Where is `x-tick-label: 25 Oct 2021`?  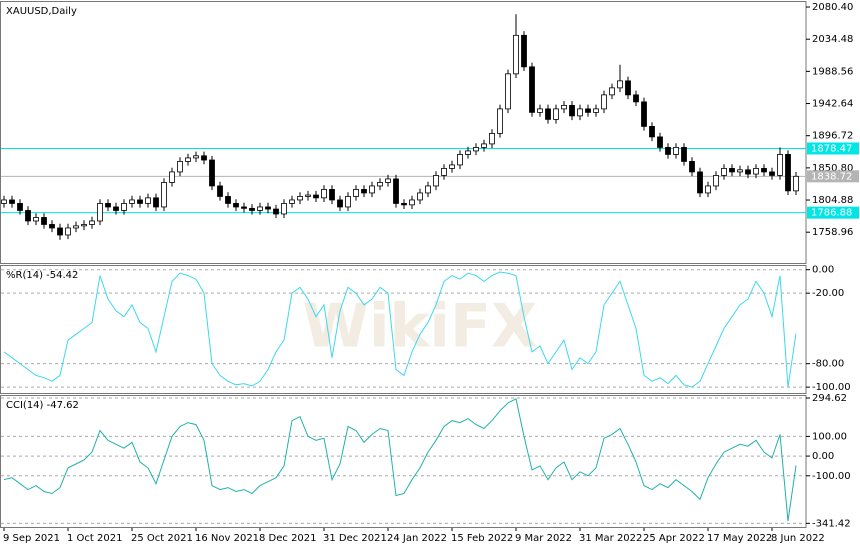 x-tick-label: 25 Oct 2021 is located at coordinates (162, 538).